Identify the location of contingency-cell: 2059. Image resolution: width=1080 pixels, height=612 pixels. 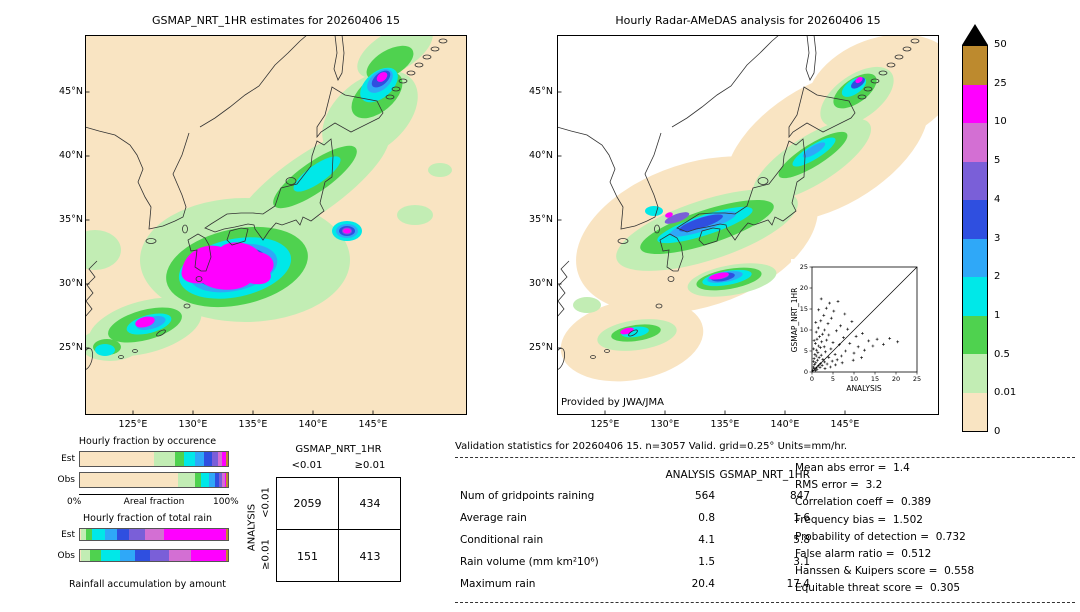
(308, 504).